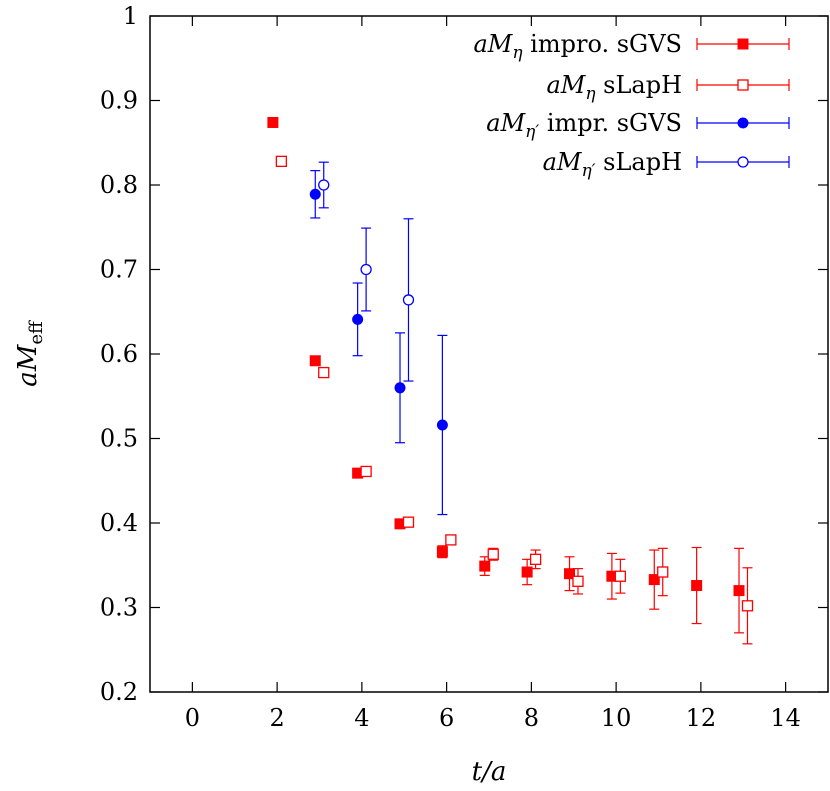 The height and width of the screenshot is (791, 830). What do you see at coordinates (119, 692) in the screenshot?
I see `y-tick-label: 0.2` at bounding box center [119, 692].